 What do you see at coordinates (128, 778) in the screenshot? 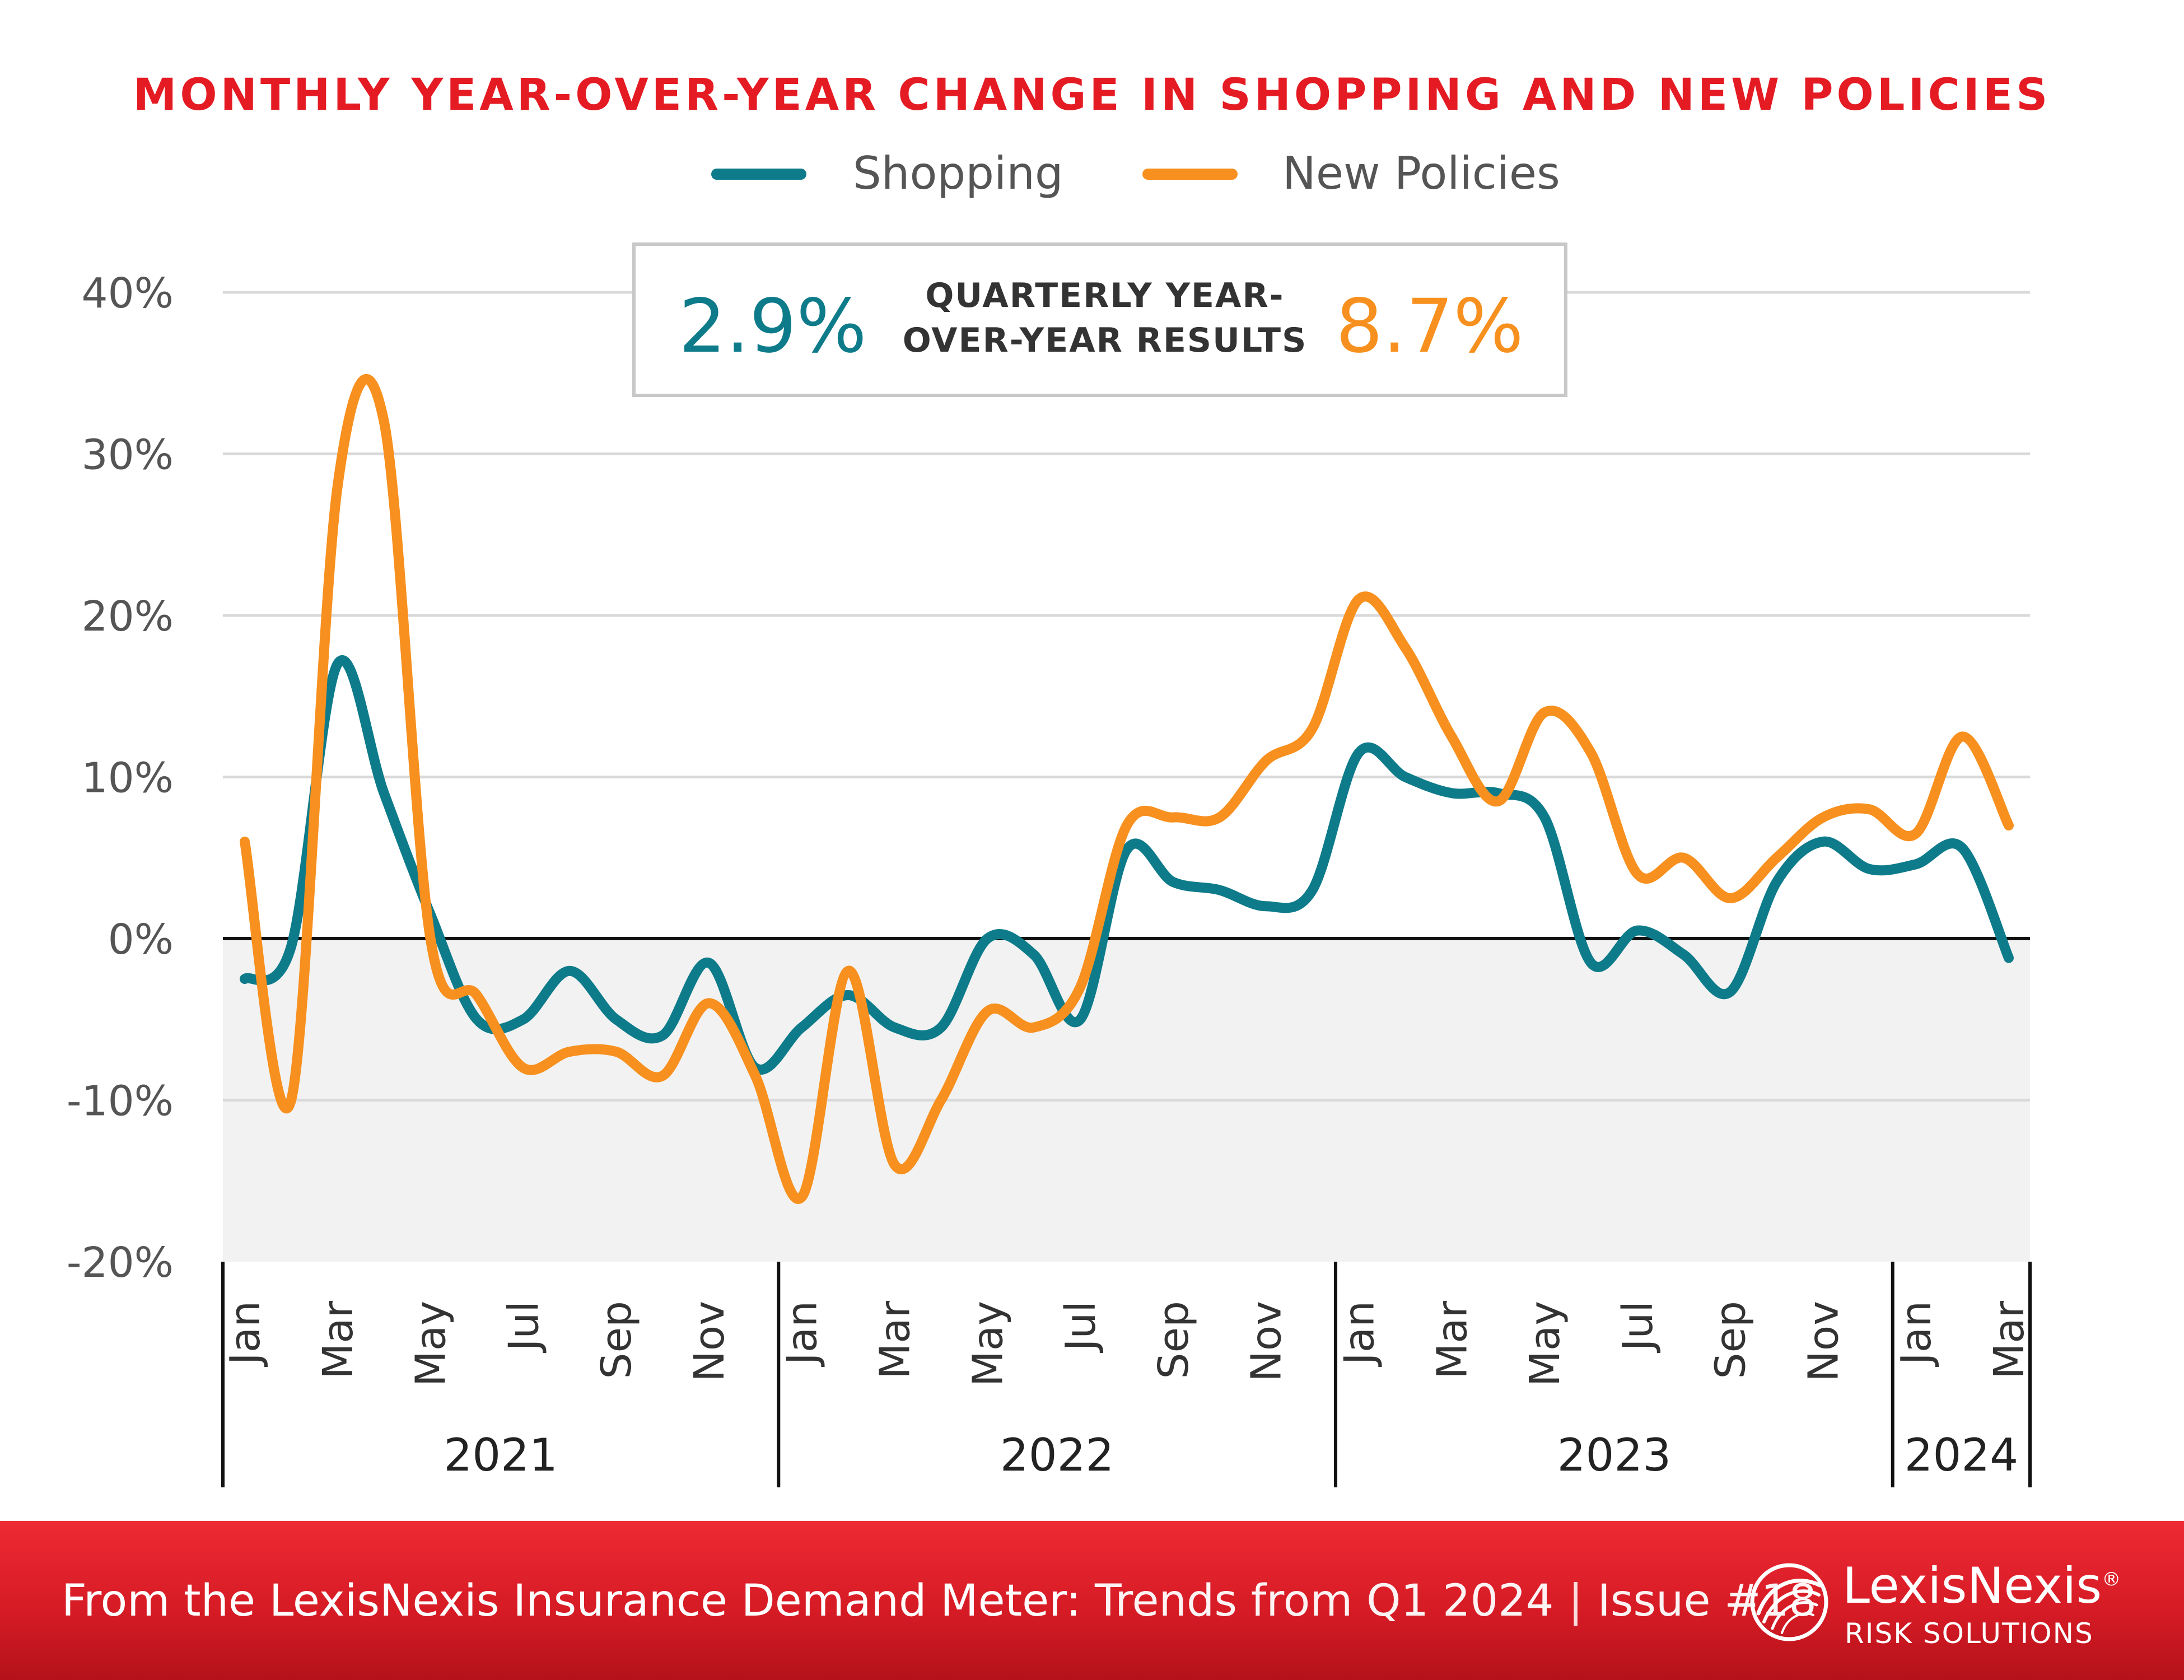
I see `y-tick-label: 10%` at bounding box center [128, 778].